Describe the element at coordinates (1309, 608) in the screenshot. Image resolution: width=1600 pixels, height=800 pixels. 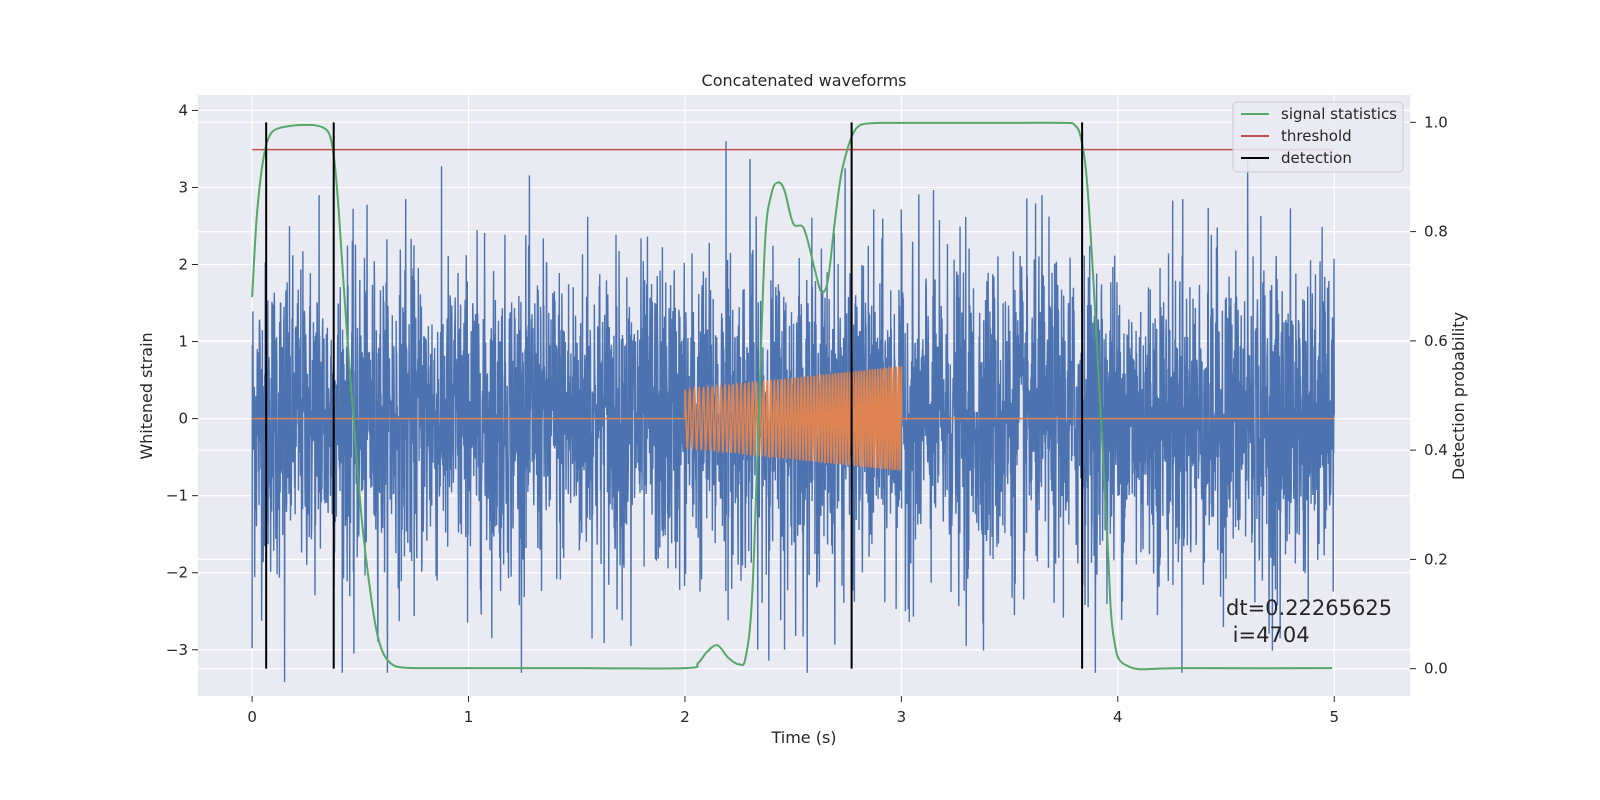
I see `annotation-dt: dt=0.22265625` at that location.